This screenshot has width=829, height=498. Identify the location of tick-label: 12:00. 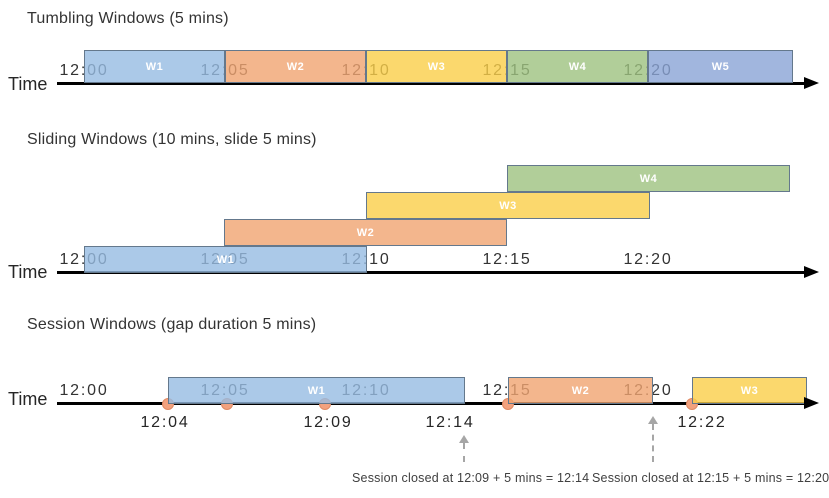
(84, 390).